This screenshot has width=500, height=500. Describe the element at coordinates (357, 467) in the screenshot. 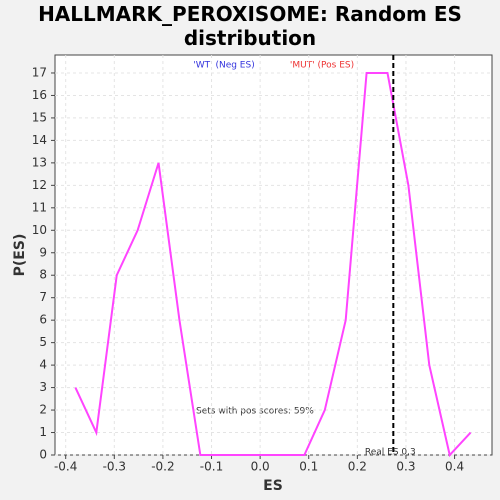

I see `x-tick-label: 0.2` at that location.